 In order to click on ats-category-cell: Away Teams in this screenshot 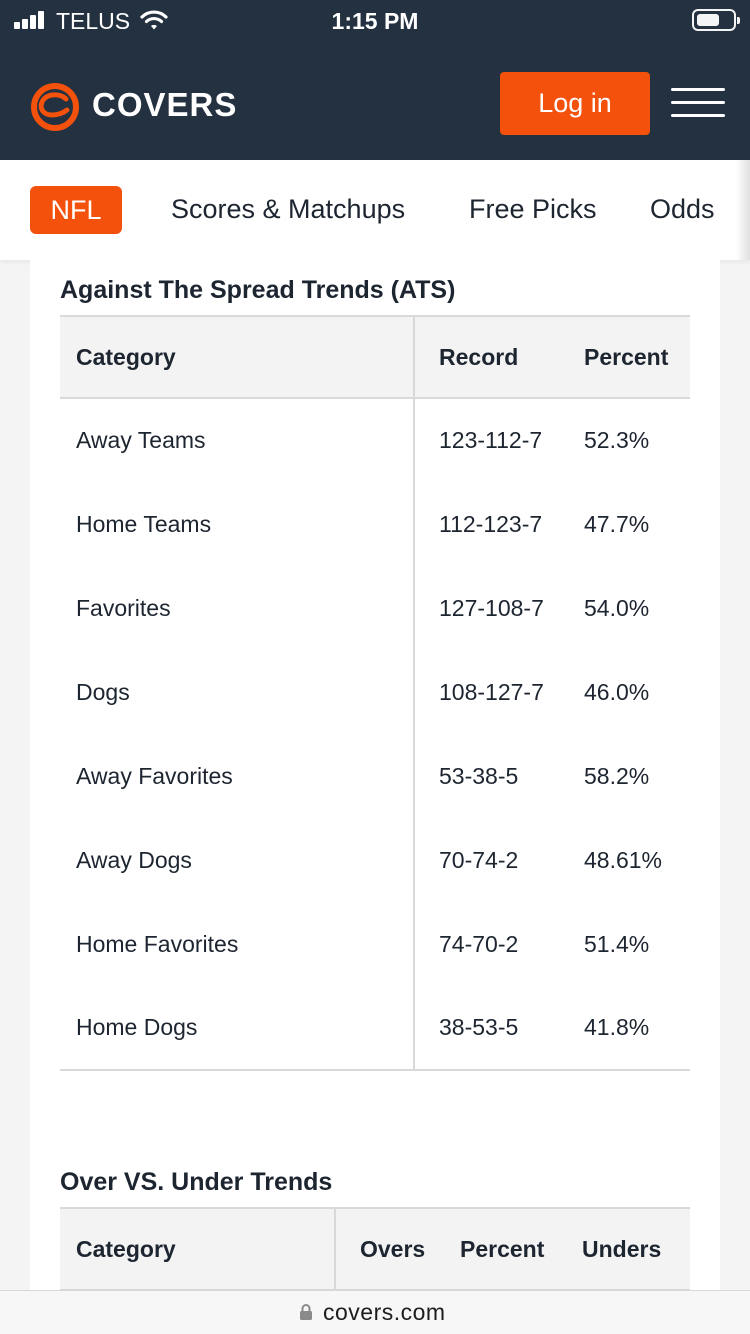, I will do `click(141, 440)`.